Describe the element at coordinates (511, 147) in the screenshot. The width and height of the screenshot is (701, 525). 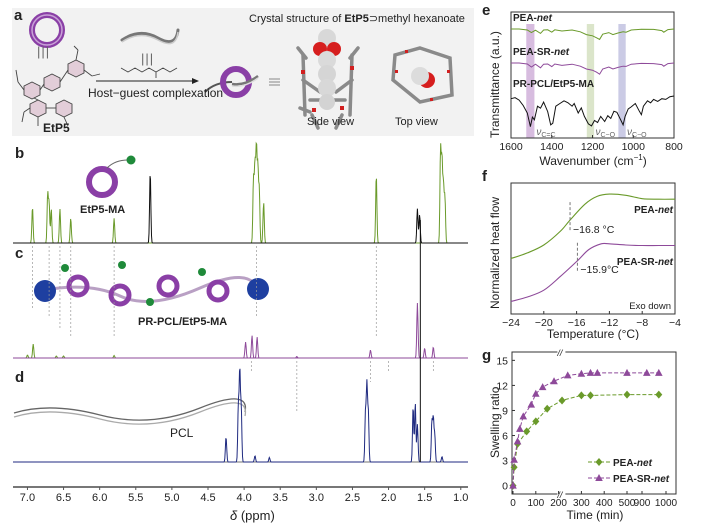
I see `ftir-x-tick-label: 1600` at that location.